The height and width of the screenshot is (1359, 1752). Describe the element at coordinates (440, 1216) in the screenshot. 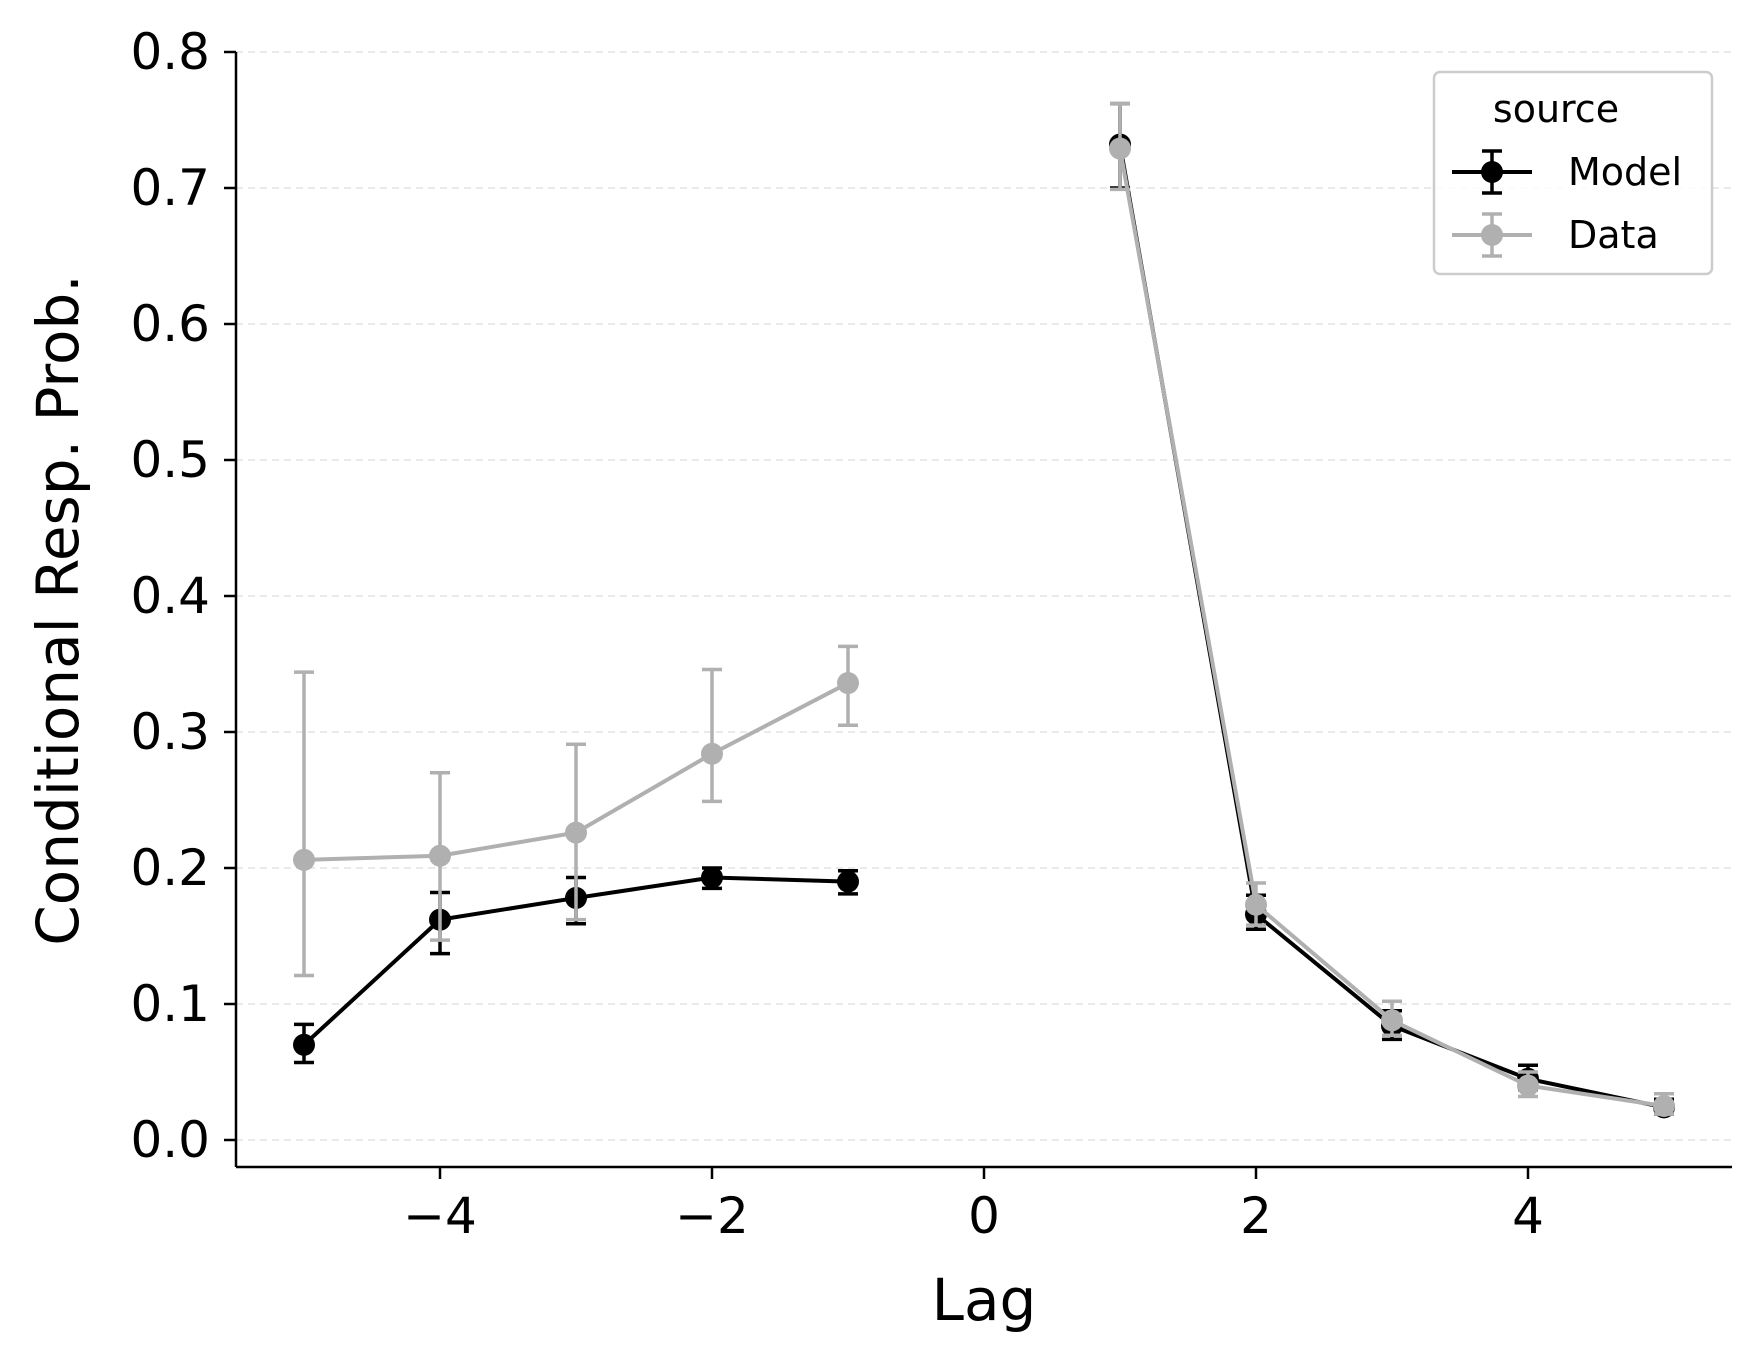

I see `x-tick-label: −4` at that location.